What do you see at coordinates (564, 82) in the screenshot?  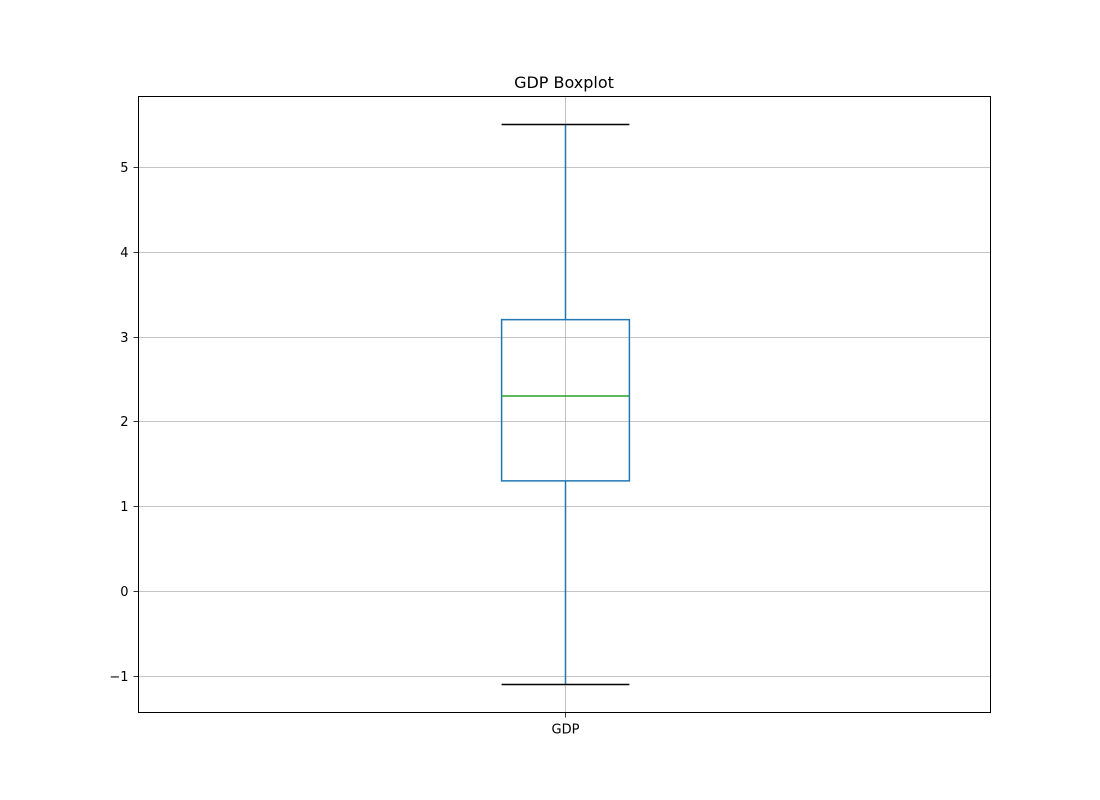 I see `chart-title: GDP Boxplot` at bounding box center [564, 82].